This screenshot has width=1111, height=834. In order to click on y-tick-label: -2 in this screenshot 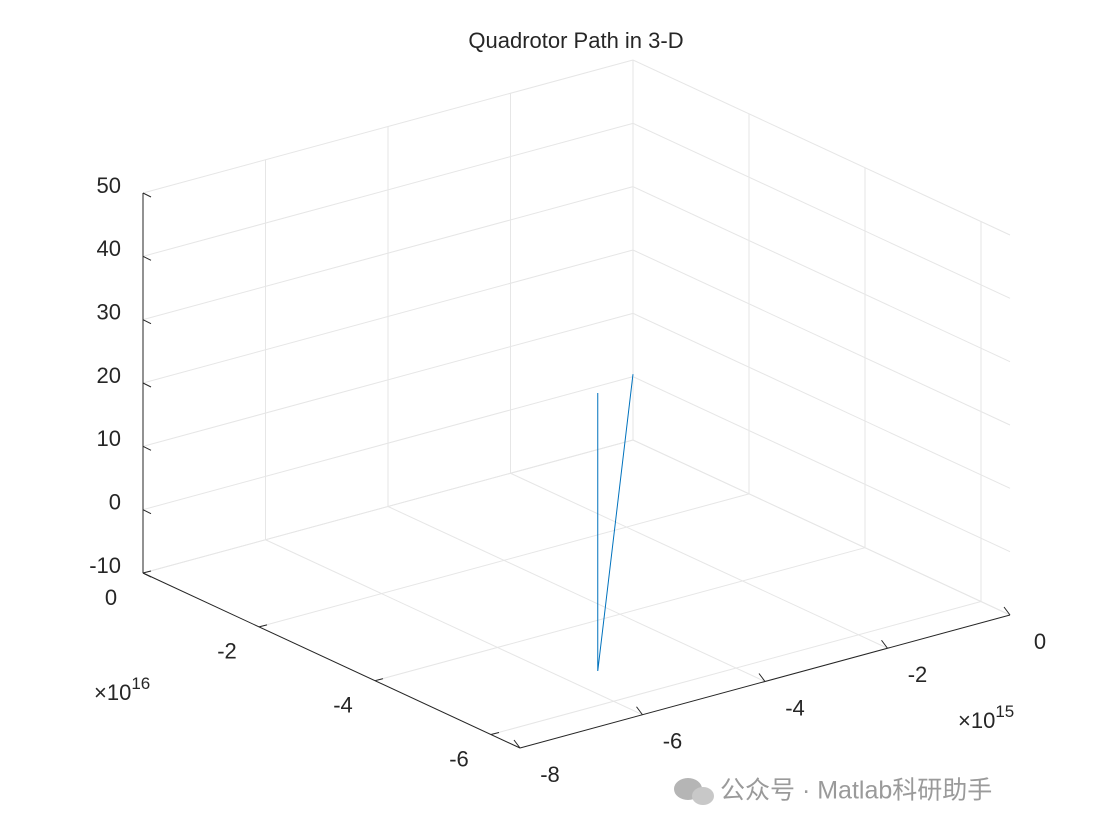, I will do `click(227, 651)`.